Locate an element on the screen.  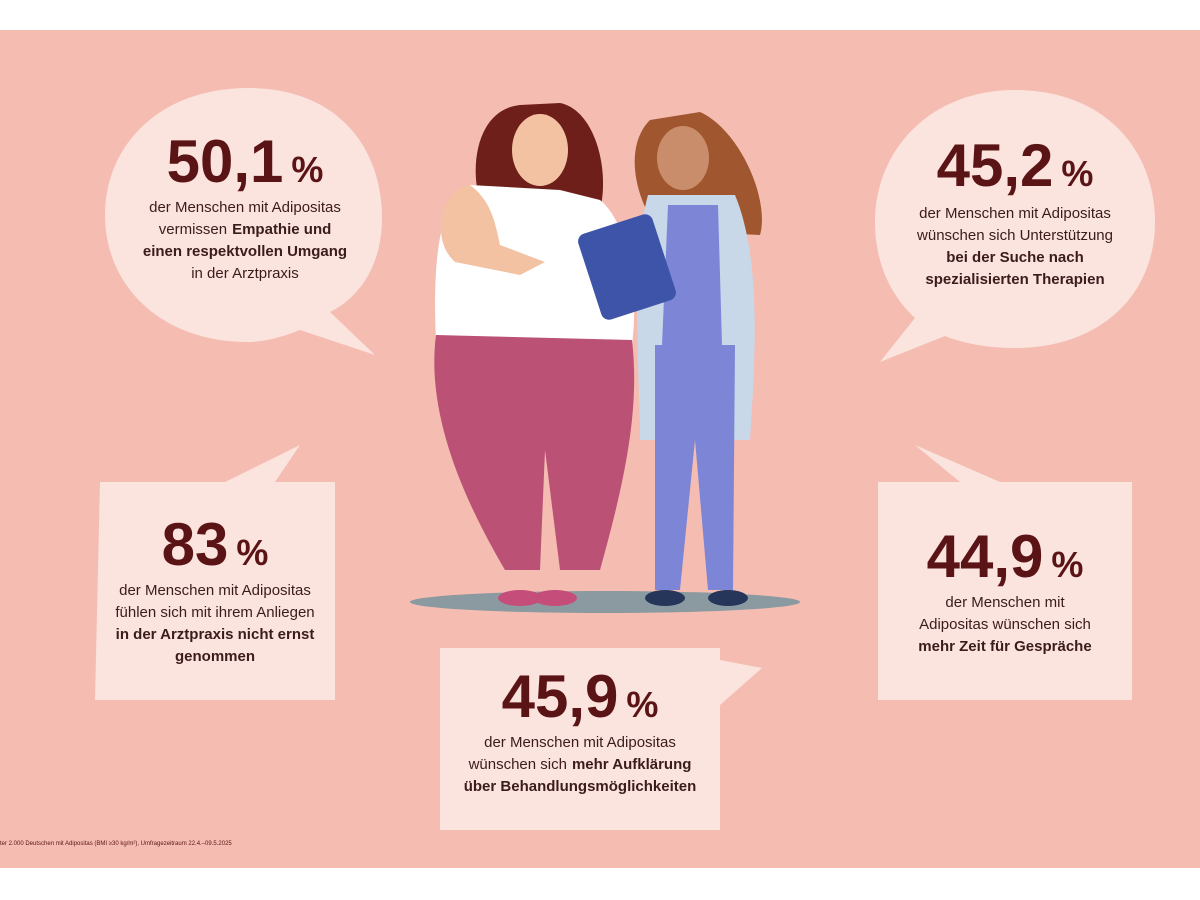
text: fühlen sich mit ihrem Anliegen is located at coordinates (214, 612).